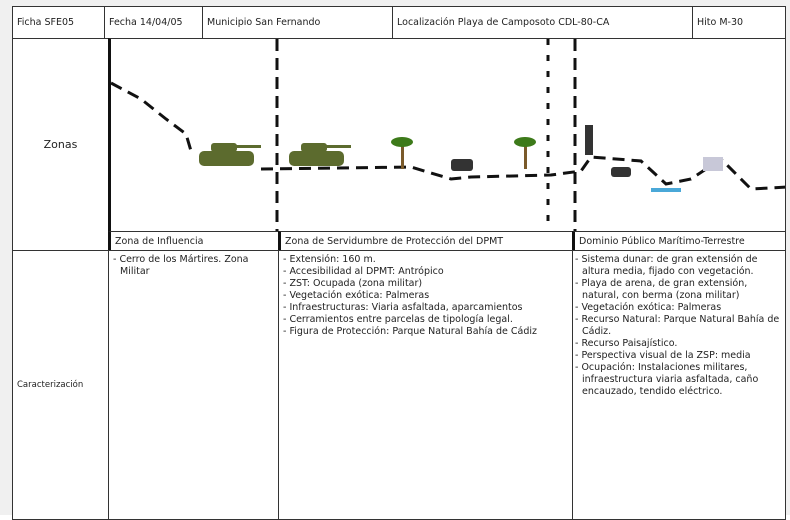  I want to click on characterization-item: - Recurso Paisajístico., so click(626, 343).